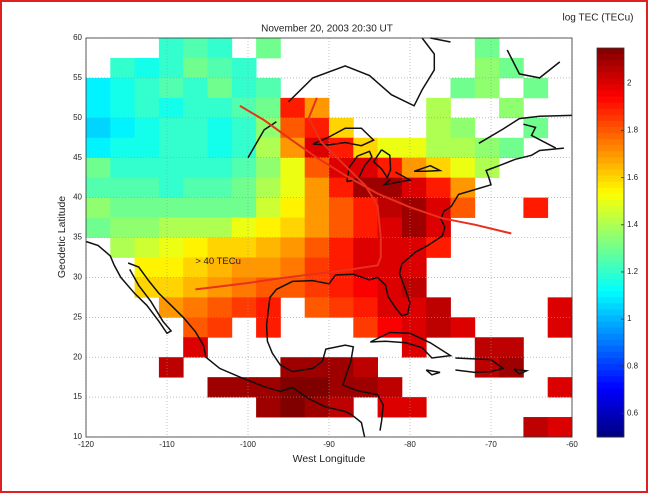  What do you see at coordinates (629, 82) in the screenshot?
I see `colorbar-tick-label: 2` at bounding box center [629, 82].